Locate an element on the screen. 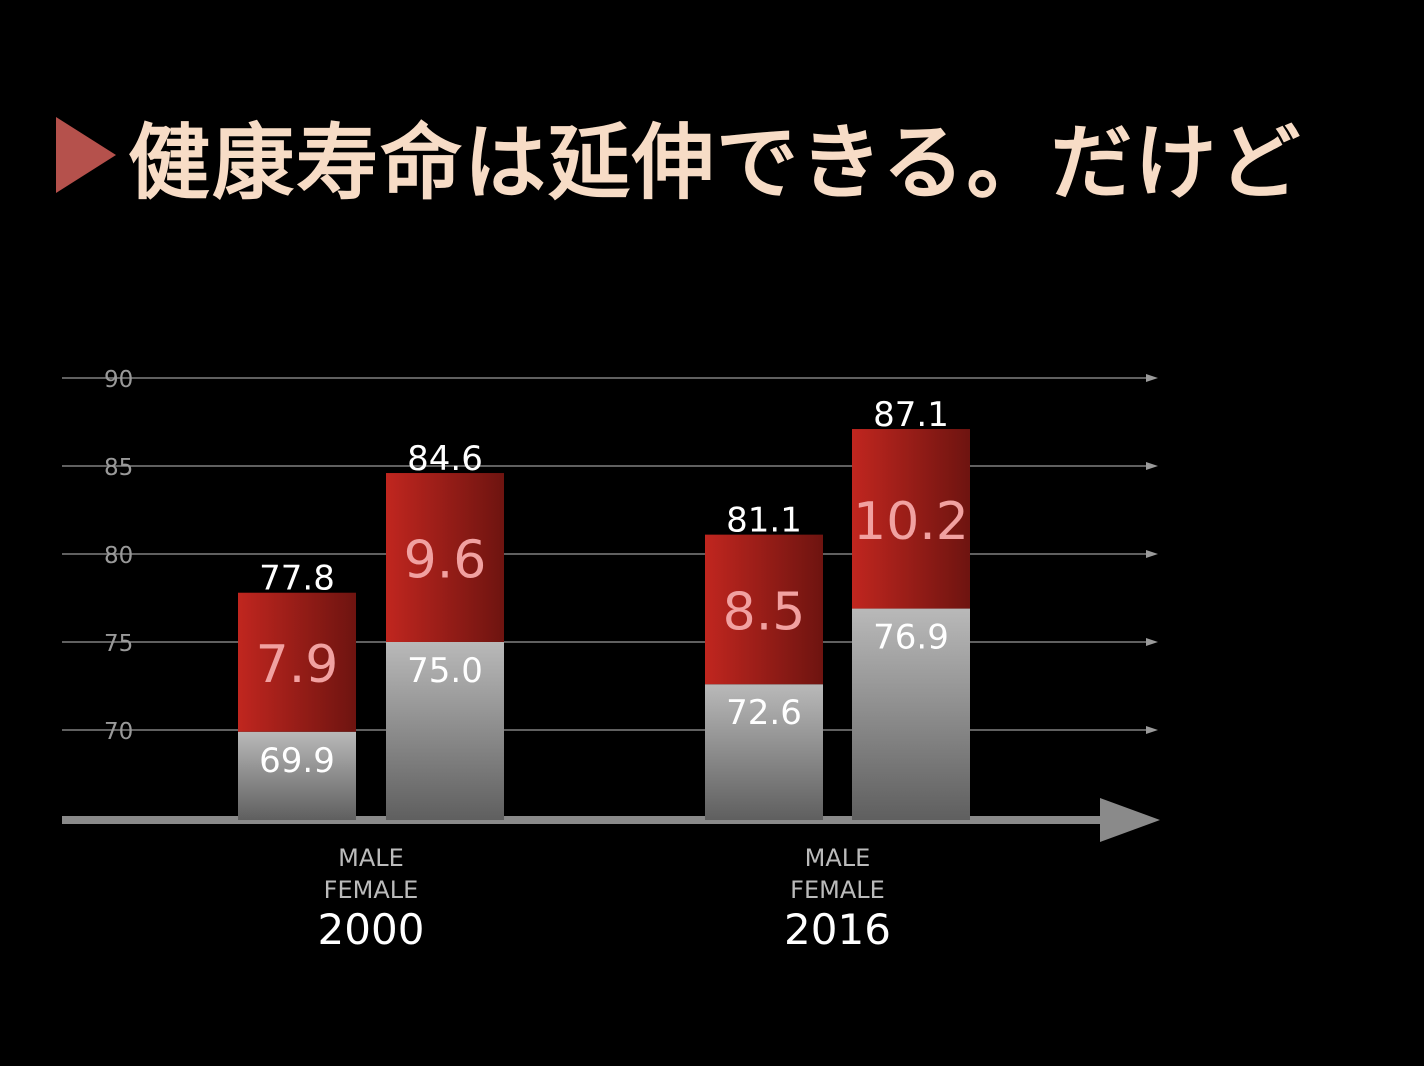  gap-label-2016-male: 8.5 is located at coordinates (764, 612).